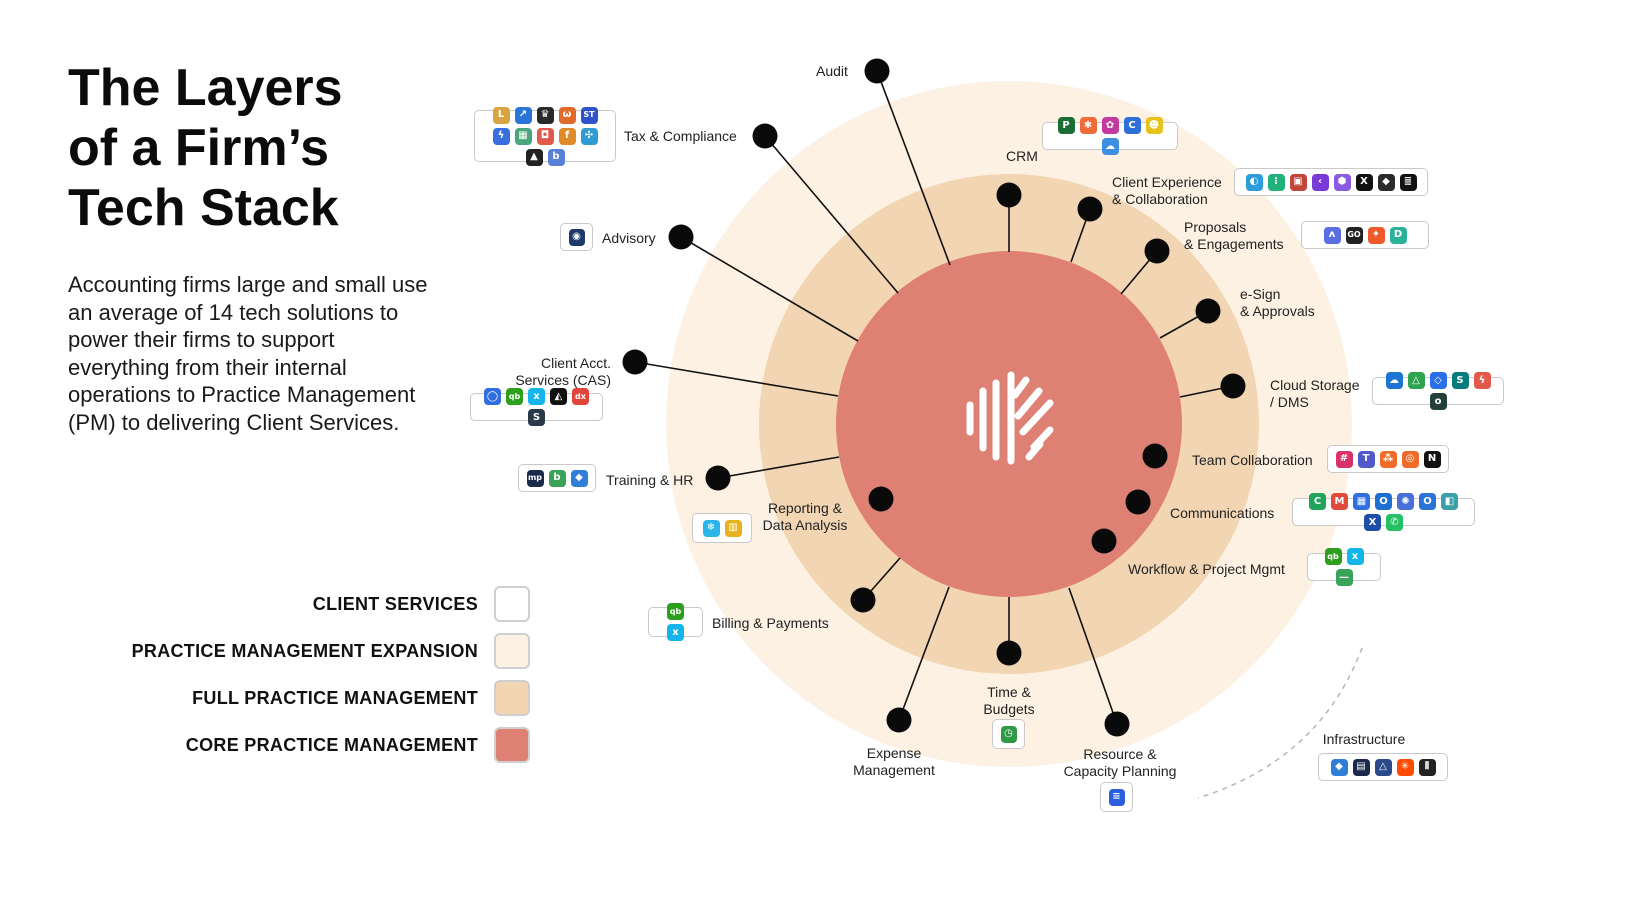 The image size is (1633, 913). I want to click on category-label-line: Training & HR, so click(650, 480).